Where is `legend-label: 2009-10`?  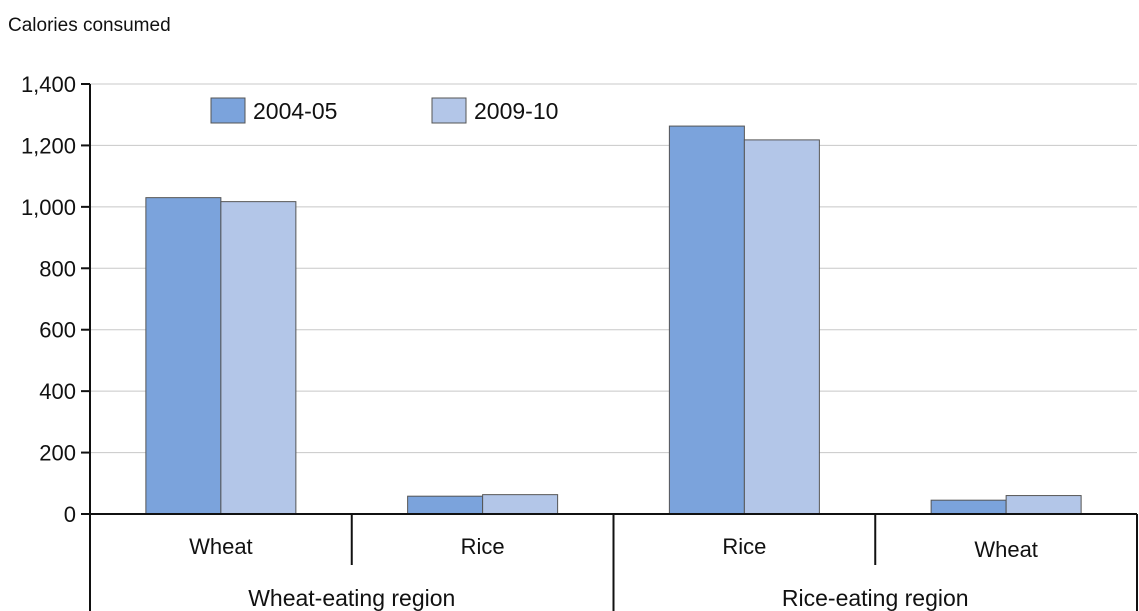 legend-label: 2009-10 is located at coordinates (516, 111).